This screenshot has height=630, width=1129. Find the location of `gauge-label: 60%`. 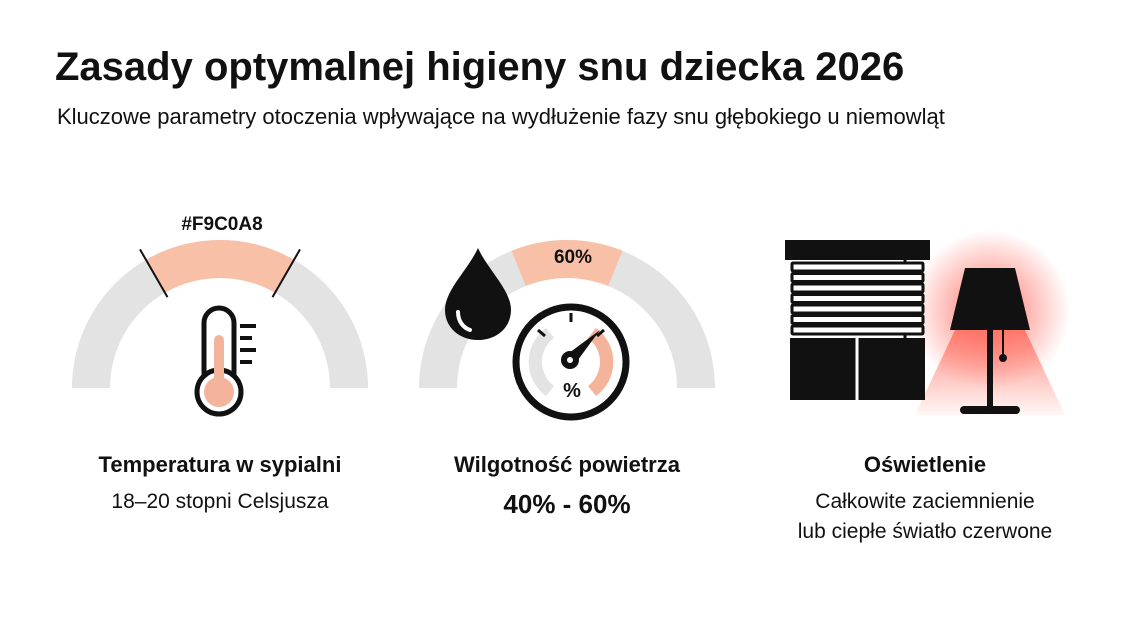

gauge-label: 60% is located at coordinates (573, 257).